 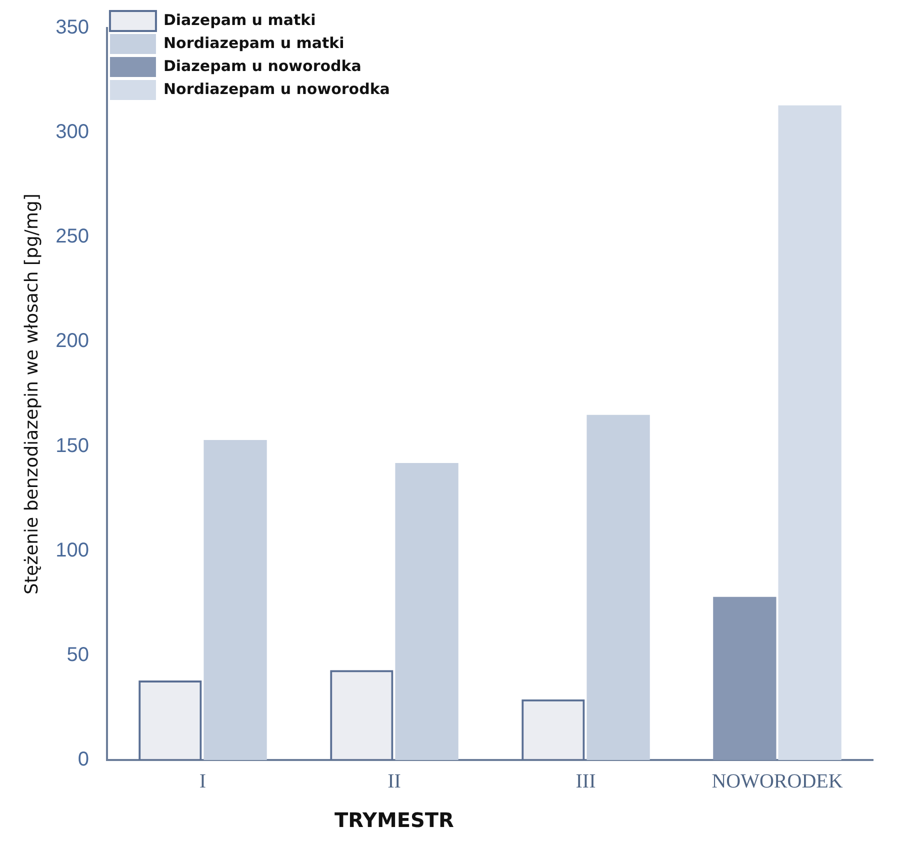 I want to click on legend-label: Diazepam u matki, so click(x=239, y=19).